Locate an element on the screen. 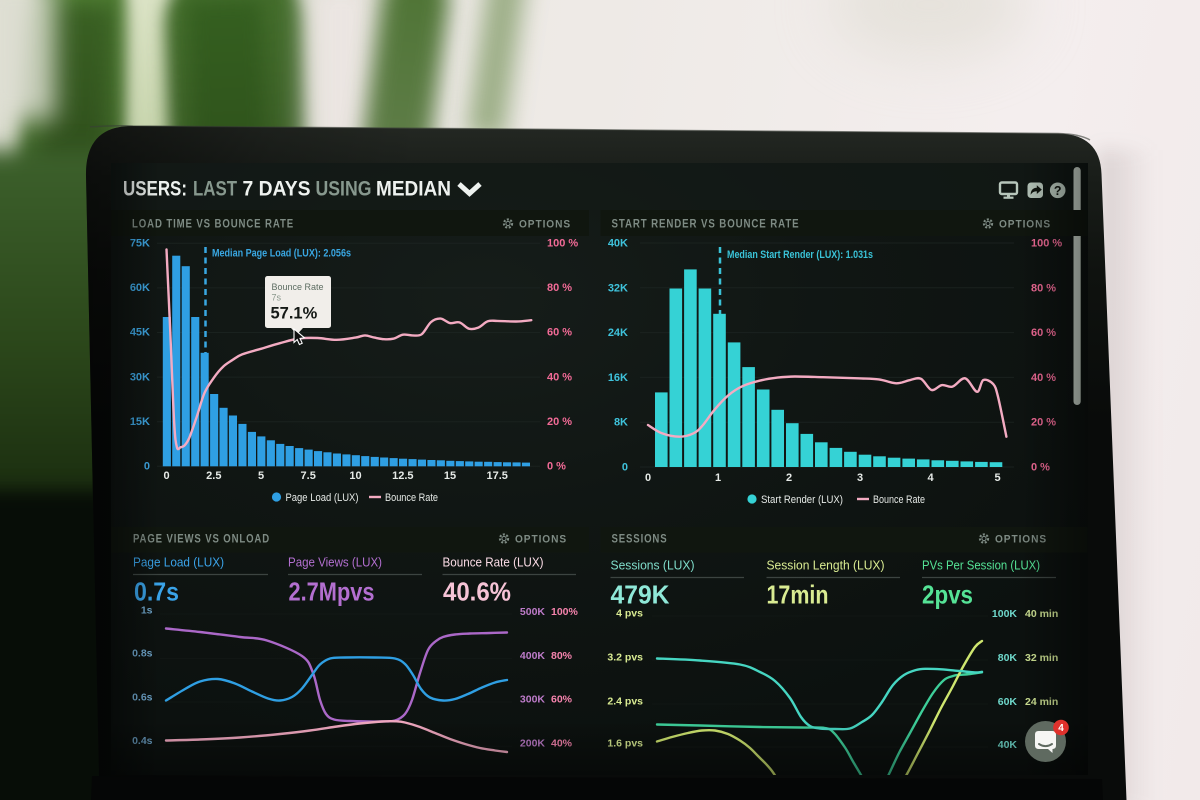 This screenshot has height=800, width=1200. svg-text: 32K is located at coordinates (618, 288).